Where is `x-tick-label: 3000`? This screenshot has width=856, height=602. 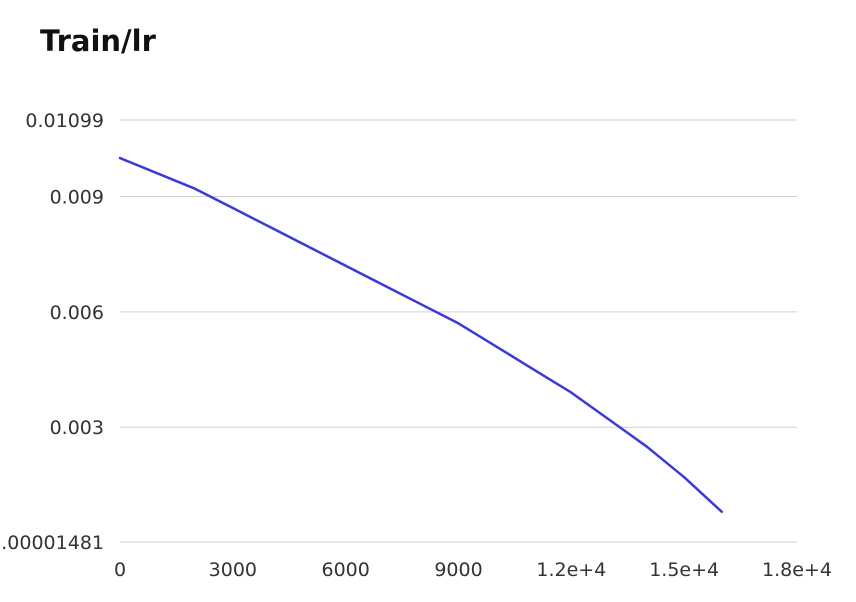
x-tick-label: 3000 is located at coordinates (233, 570).